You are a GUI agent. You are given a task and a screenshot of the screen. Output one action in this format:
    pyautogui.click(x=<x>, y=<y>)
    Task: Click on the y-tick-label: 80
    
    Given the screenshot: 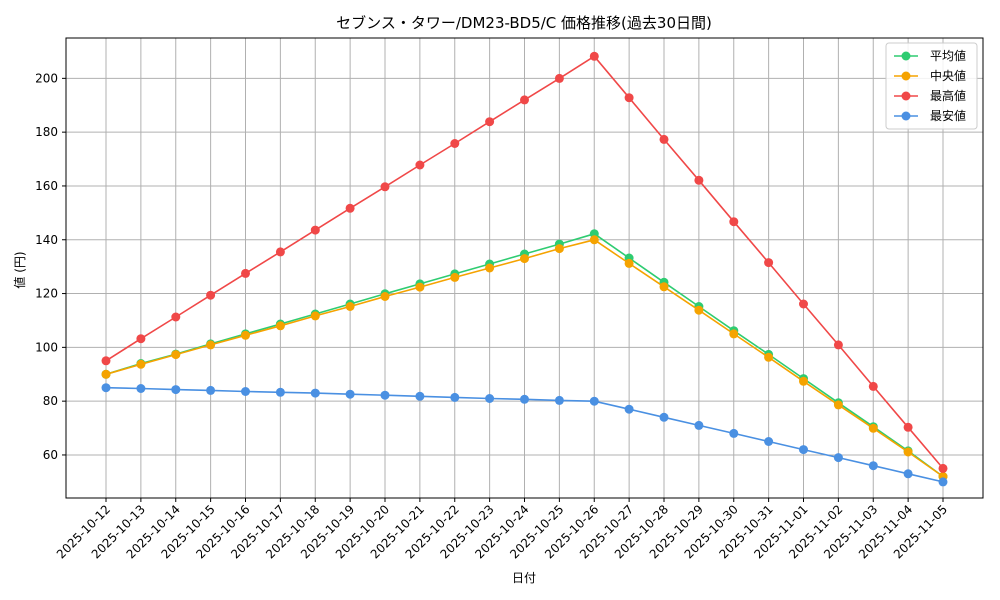 What is the action you would take?
    pyautogui.click(x=50, y=401)
    